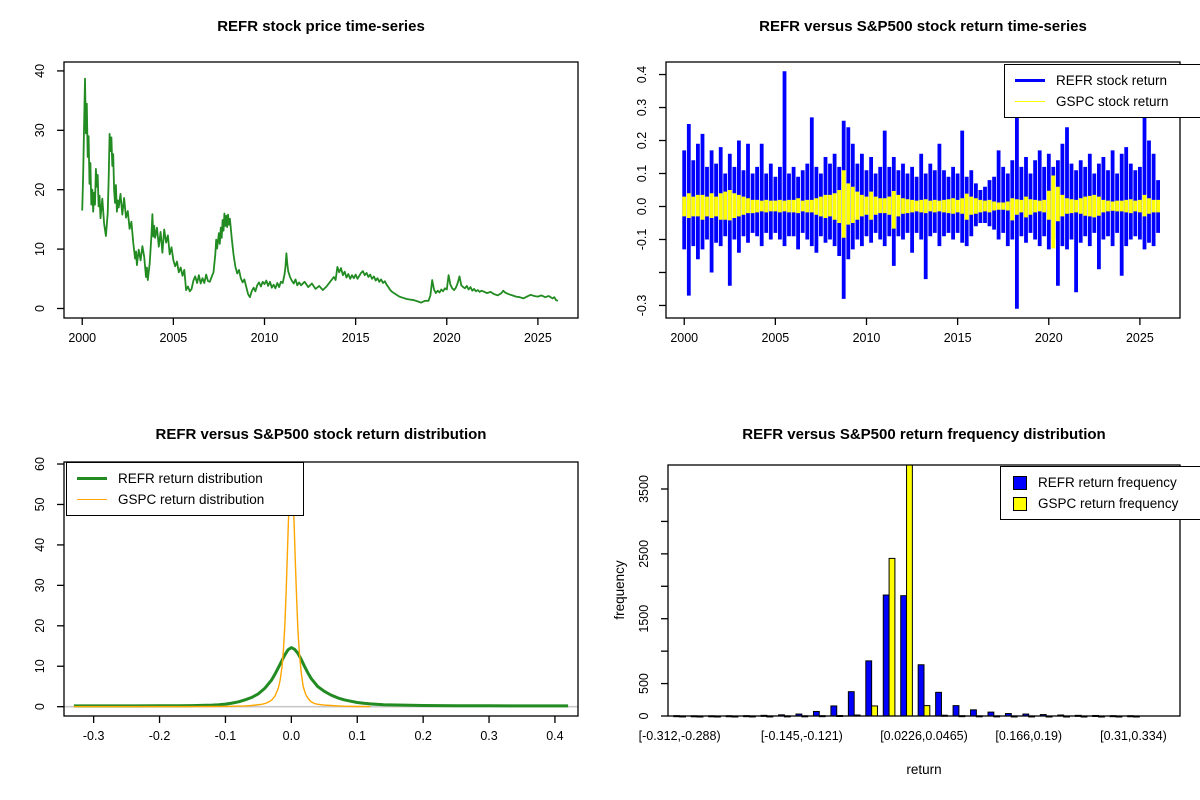 Image resolution: width=1200 pixels, height=800 pixels. What do you see at coordinates (1133, 736) in the screenshot?
I see `svg-text: [0.31,0.334)` at bounding box center [1133, 736].